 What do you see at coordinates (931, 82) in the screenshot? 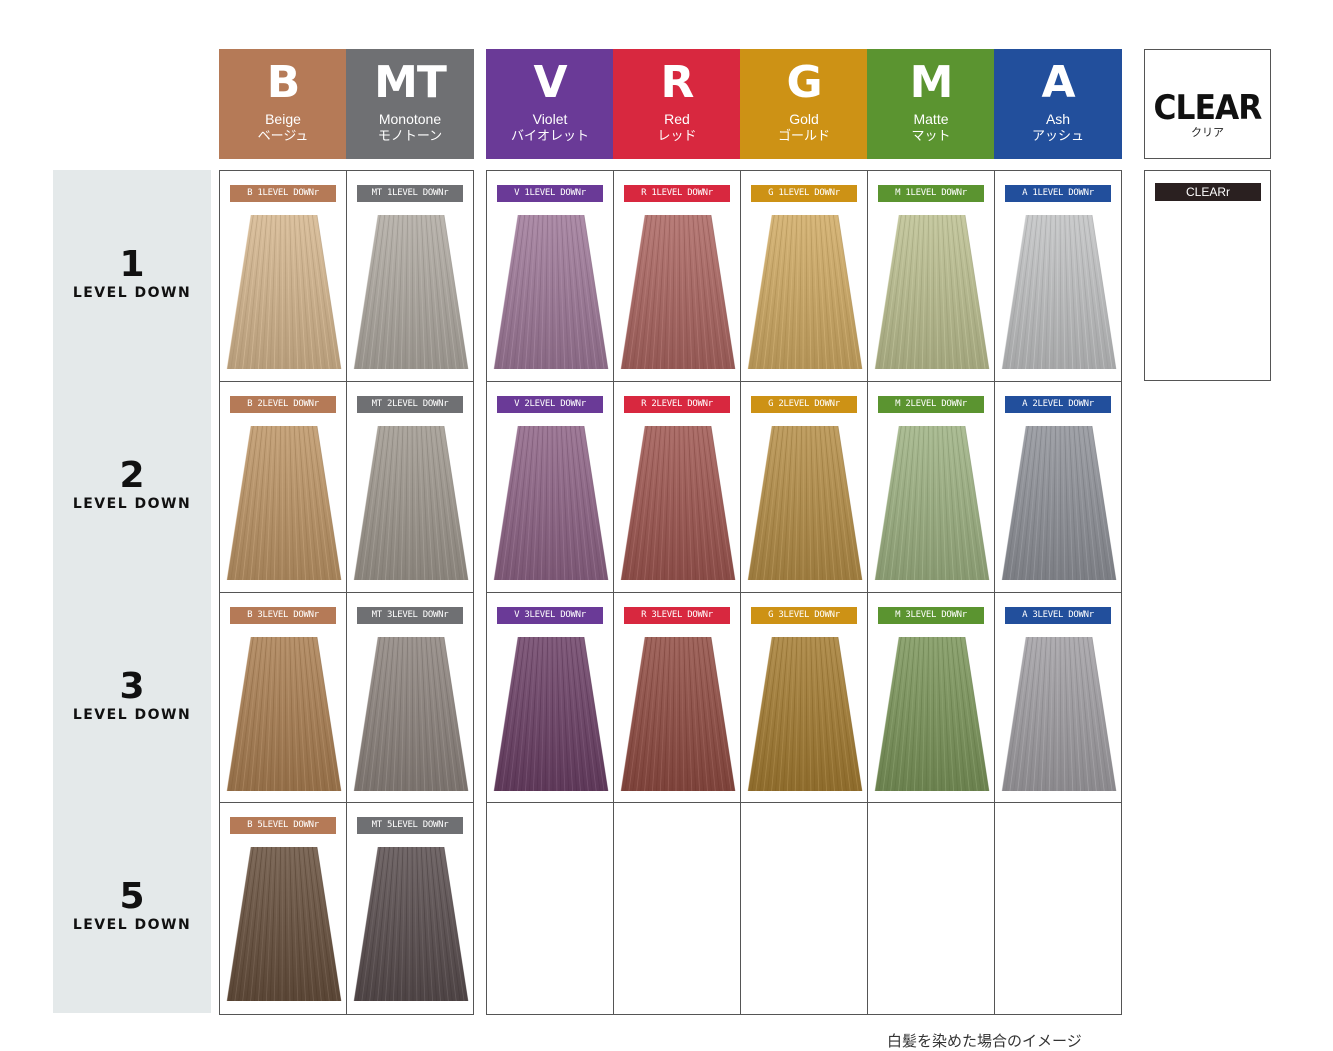
I see `header-code: M` at bounding box center [931, 82].